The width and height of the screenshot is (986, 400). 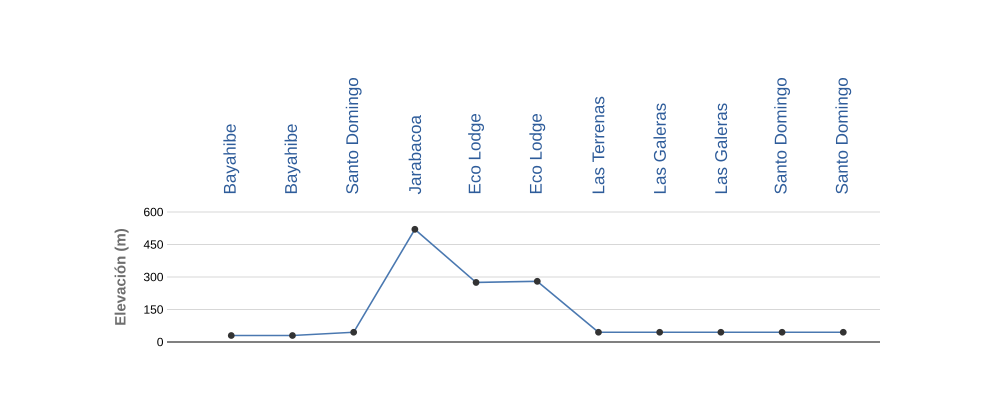 I want to click on x-tick-label: Jarabacoa, so click(x=415, y=154).